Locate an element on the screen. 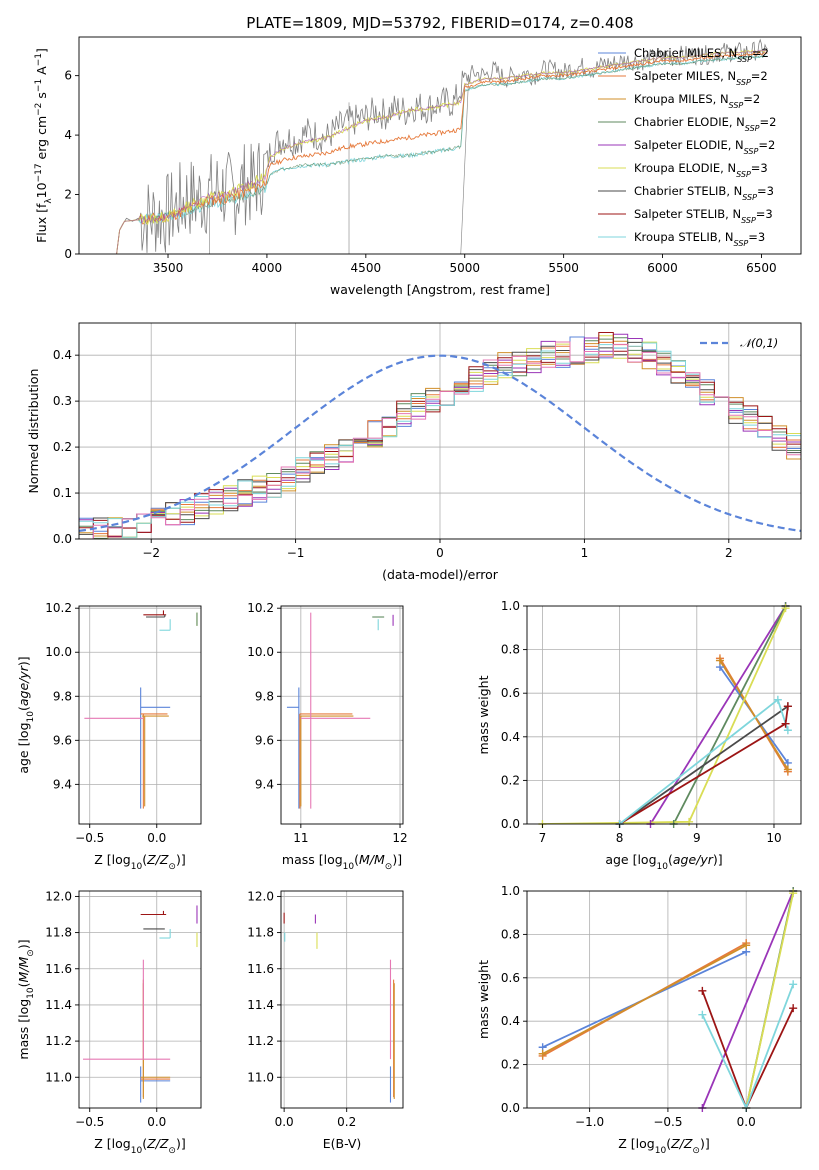 The height and width of the screenshot is (1170, 819). residuals-y-label: Normed distribution is located at coordinates (33, 431).